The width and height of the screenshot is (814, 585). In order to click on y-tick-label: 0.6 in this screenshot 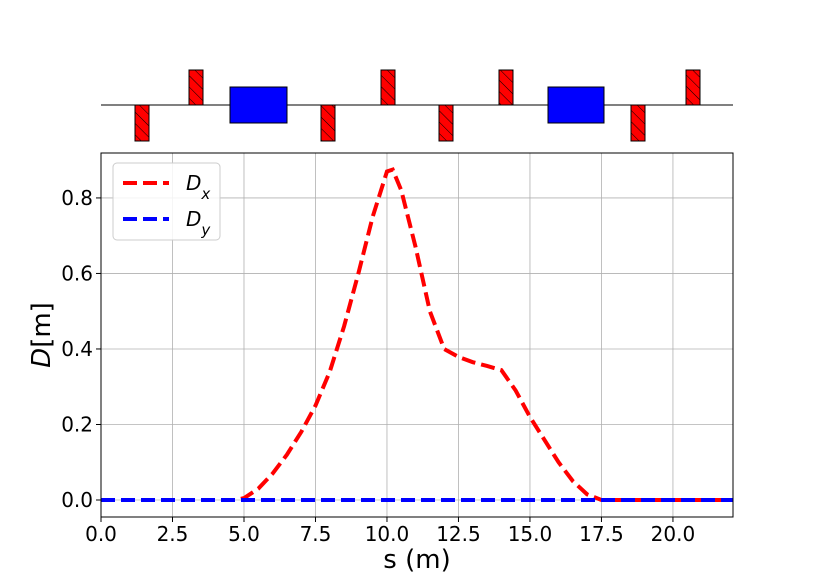, I will do `click(77, 273)`.